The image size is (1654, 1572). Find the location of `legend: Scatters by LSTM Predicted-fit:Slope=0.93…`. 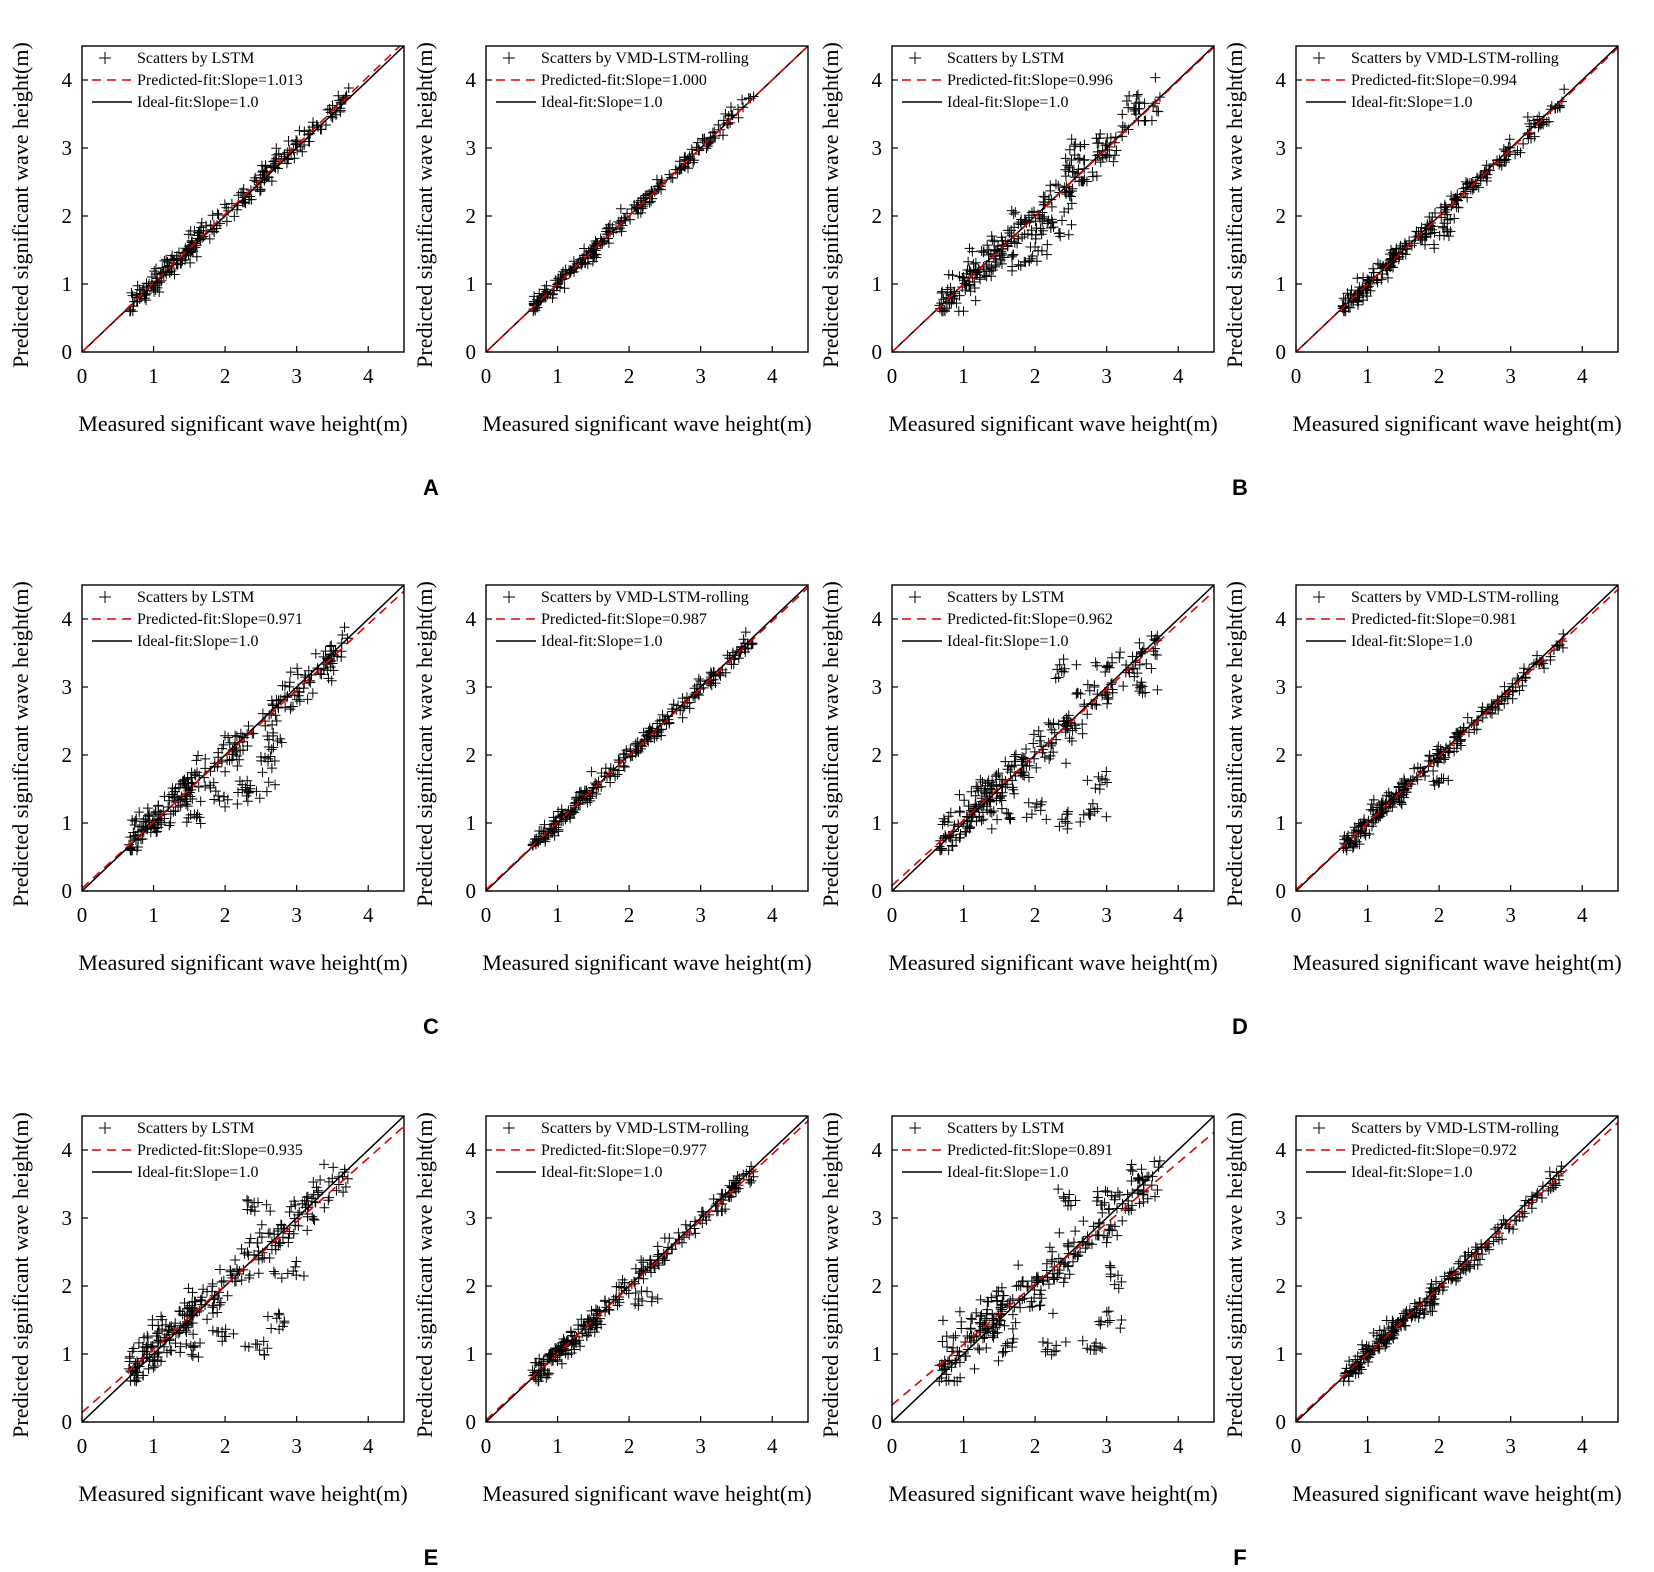

legend: Scatters by LSTM Predicted-fit:Slope=0.93… is located at coordinates (197, 1150).